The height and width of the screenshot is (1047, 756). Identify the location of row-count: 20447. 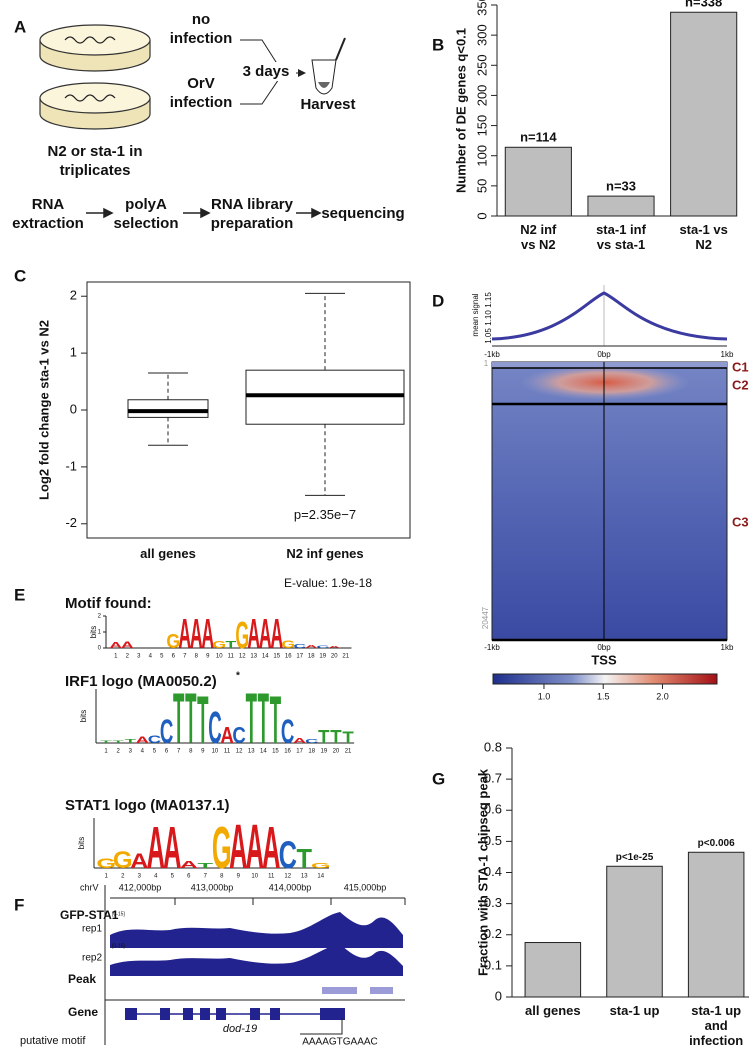
(485, 617).